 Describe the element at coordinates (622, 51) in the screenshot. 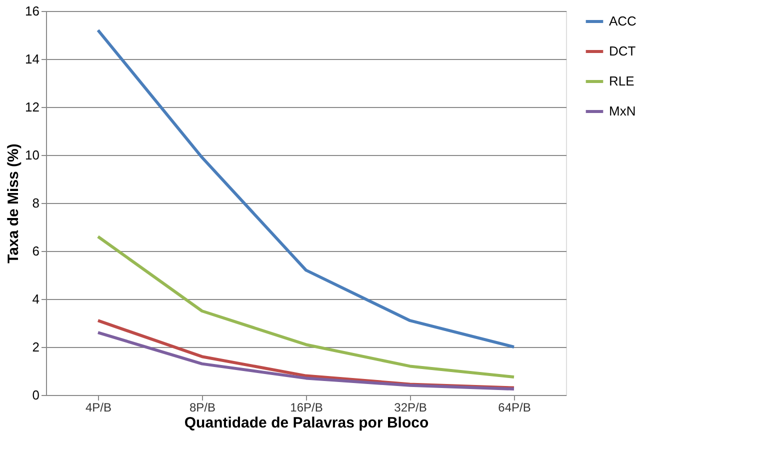

I see `legend-label: DCT` at that location.